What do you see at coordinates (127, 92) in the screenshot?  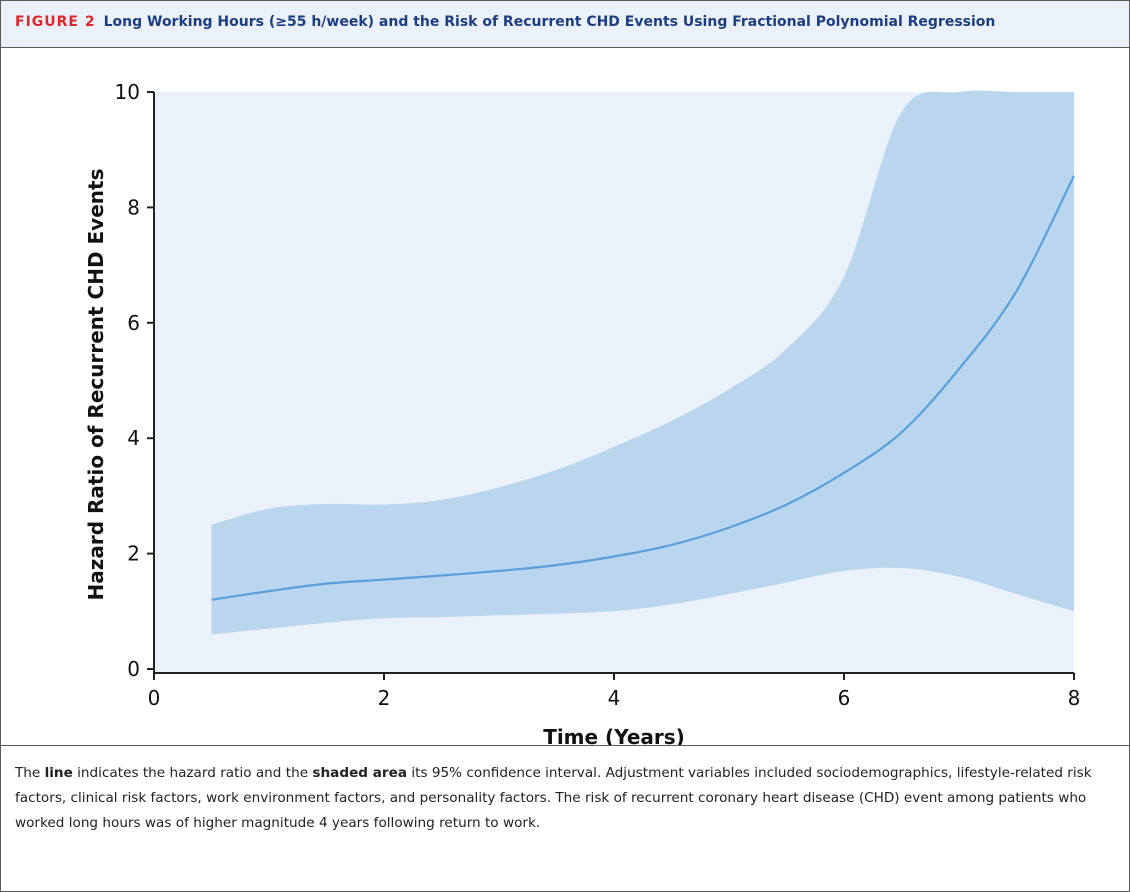 I see `y-tick-label: 10` at bounding box center [127, 92].